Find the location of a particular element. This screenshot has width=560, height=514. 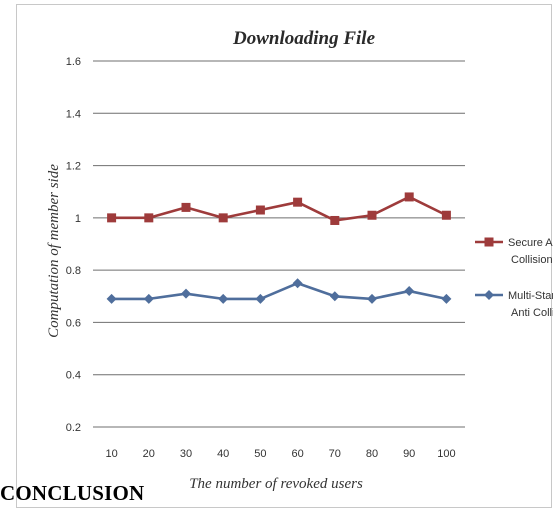

legend-entry: Multi-Start Anti Collision is located at coordinates (514, 304).